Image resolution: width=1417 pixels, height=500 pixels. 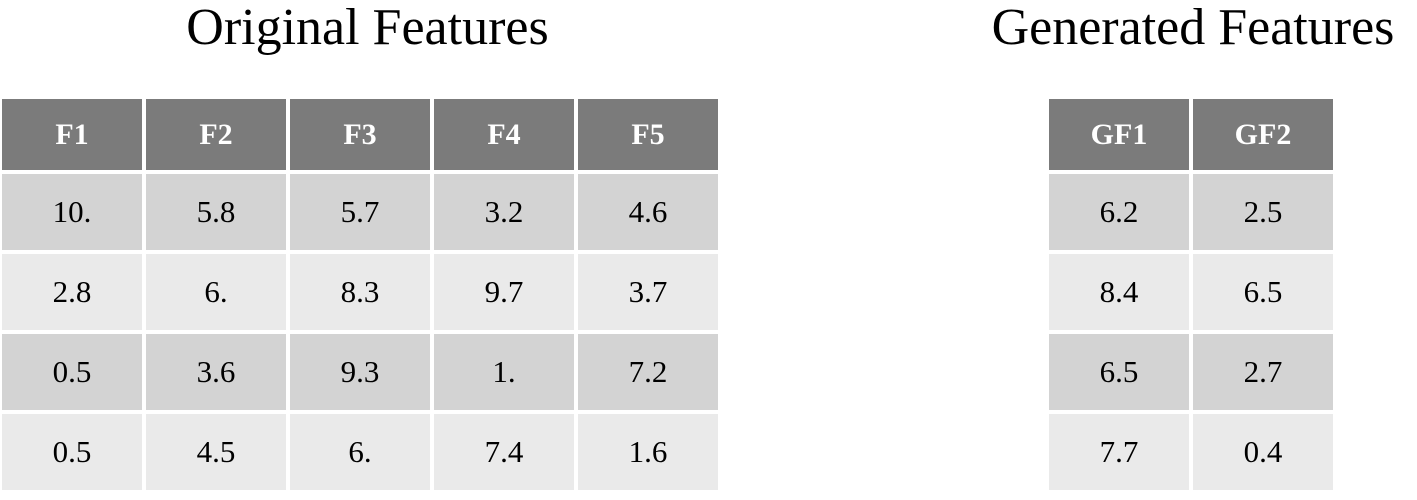 What do you see at coordinates (648, 292) in the screenshot?
I see `table-cell: 3.7` at bounding box center [648, 292].